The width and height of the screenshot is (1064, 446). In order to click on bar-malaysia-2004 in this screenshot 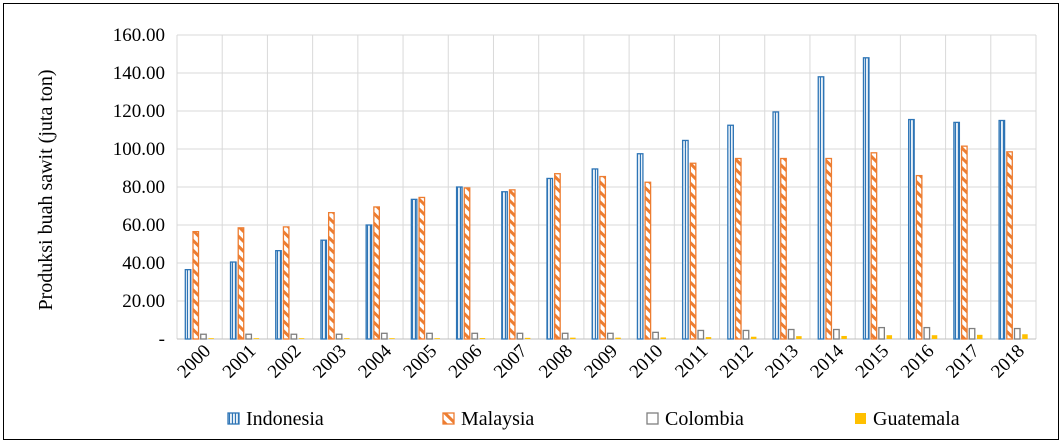, I will do `click(377, 273)`.